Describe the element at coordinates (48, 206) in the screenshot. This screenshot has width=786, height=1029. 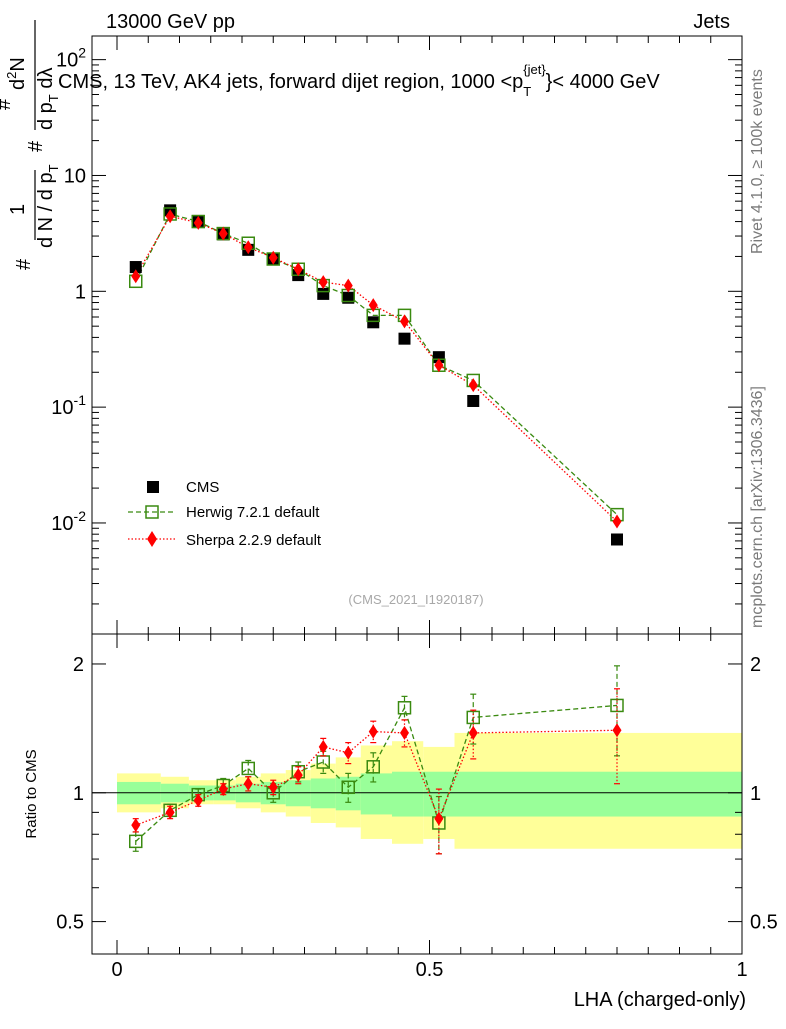
I see `svg-text: d N / d pT` at that location.